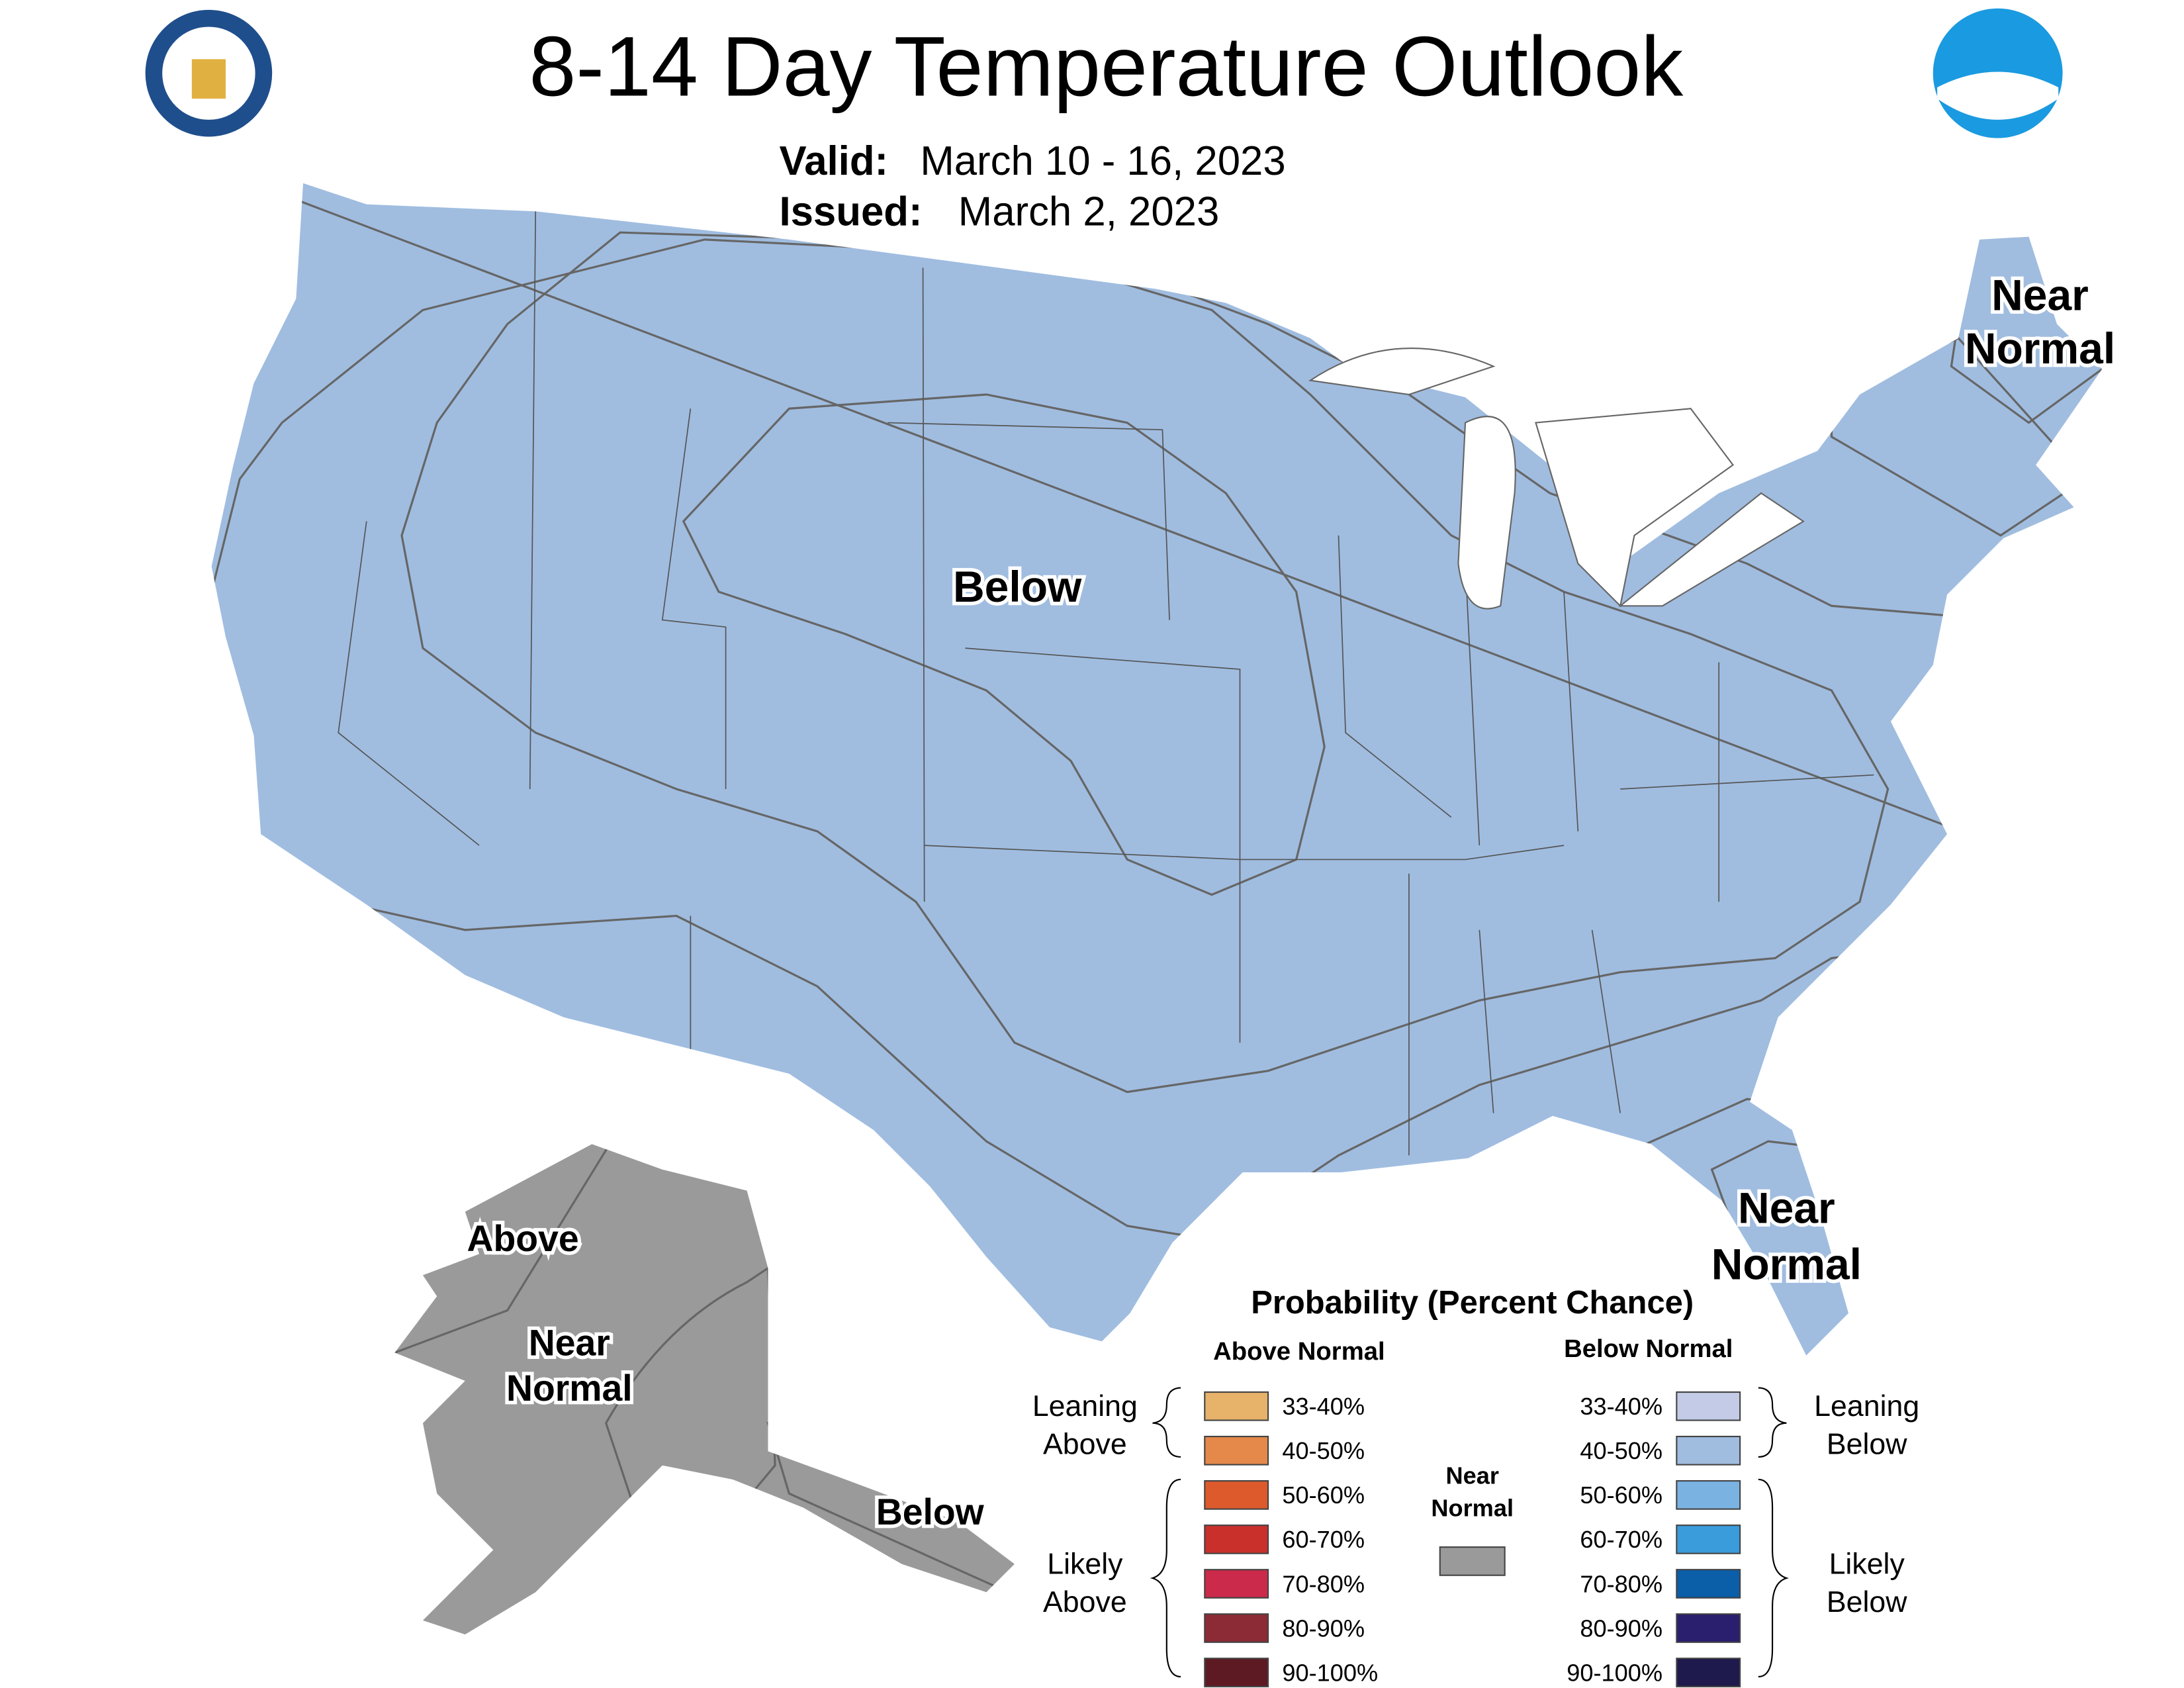 This screenshot has width=2184, height=1688. Describe the element at coordinates (833, 161) in the screenshot. I see `valid-label: Valid:` at that location.